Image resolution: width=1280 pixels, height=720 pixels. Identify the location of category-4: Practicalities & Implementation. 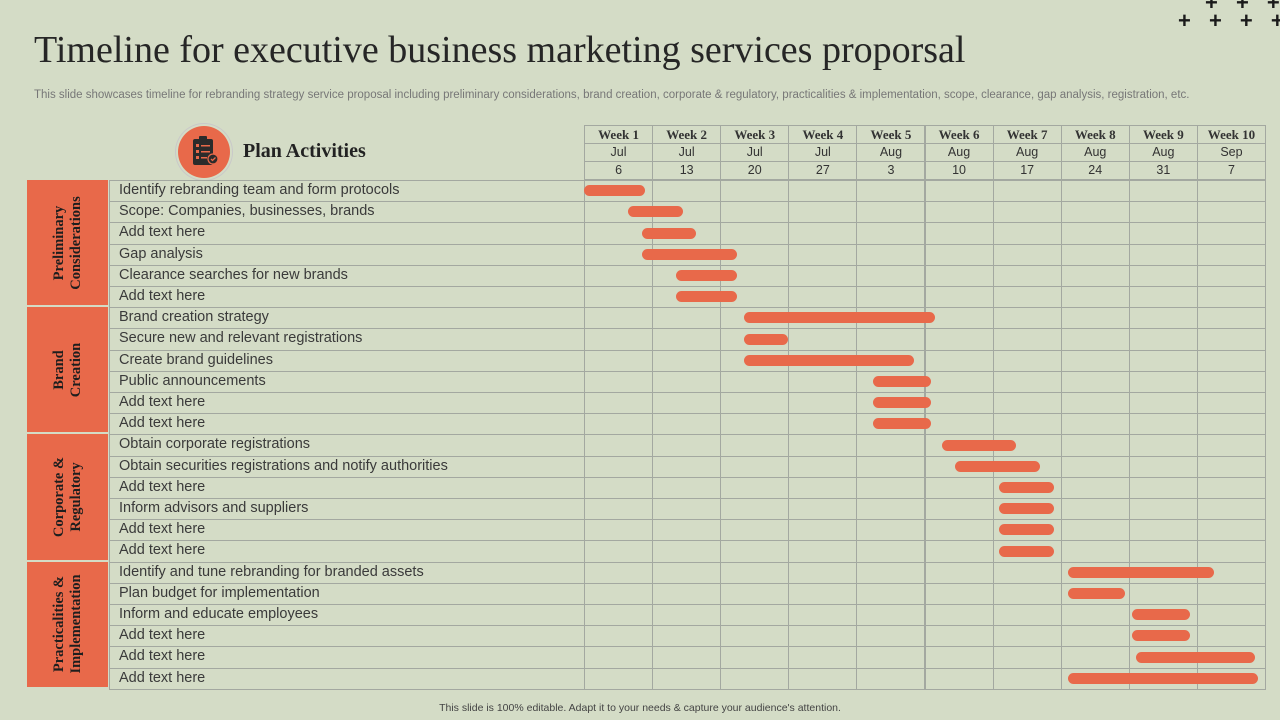
(67, 625).